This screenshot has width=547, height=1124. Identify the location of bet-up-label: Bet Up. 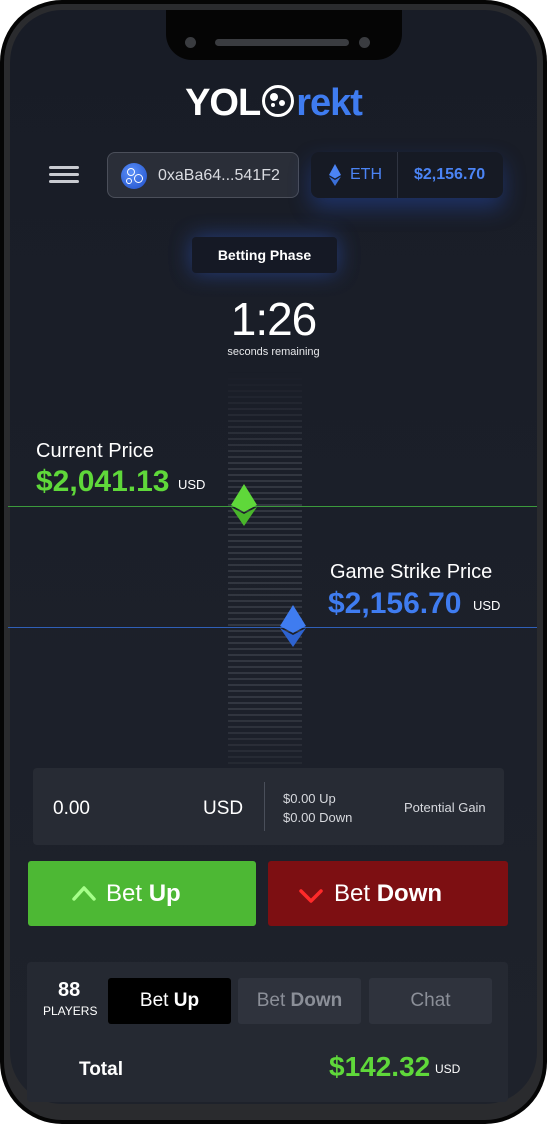
(143, 893).